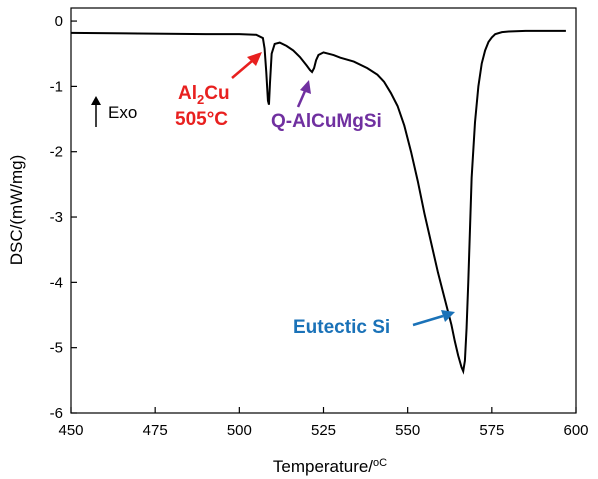 The height and width of the screenshot is (479, 598). What do you see at coordinates (56, 152) in the screenshot?
I see `y-tick-label: -2` at bounding box center [56, 152].